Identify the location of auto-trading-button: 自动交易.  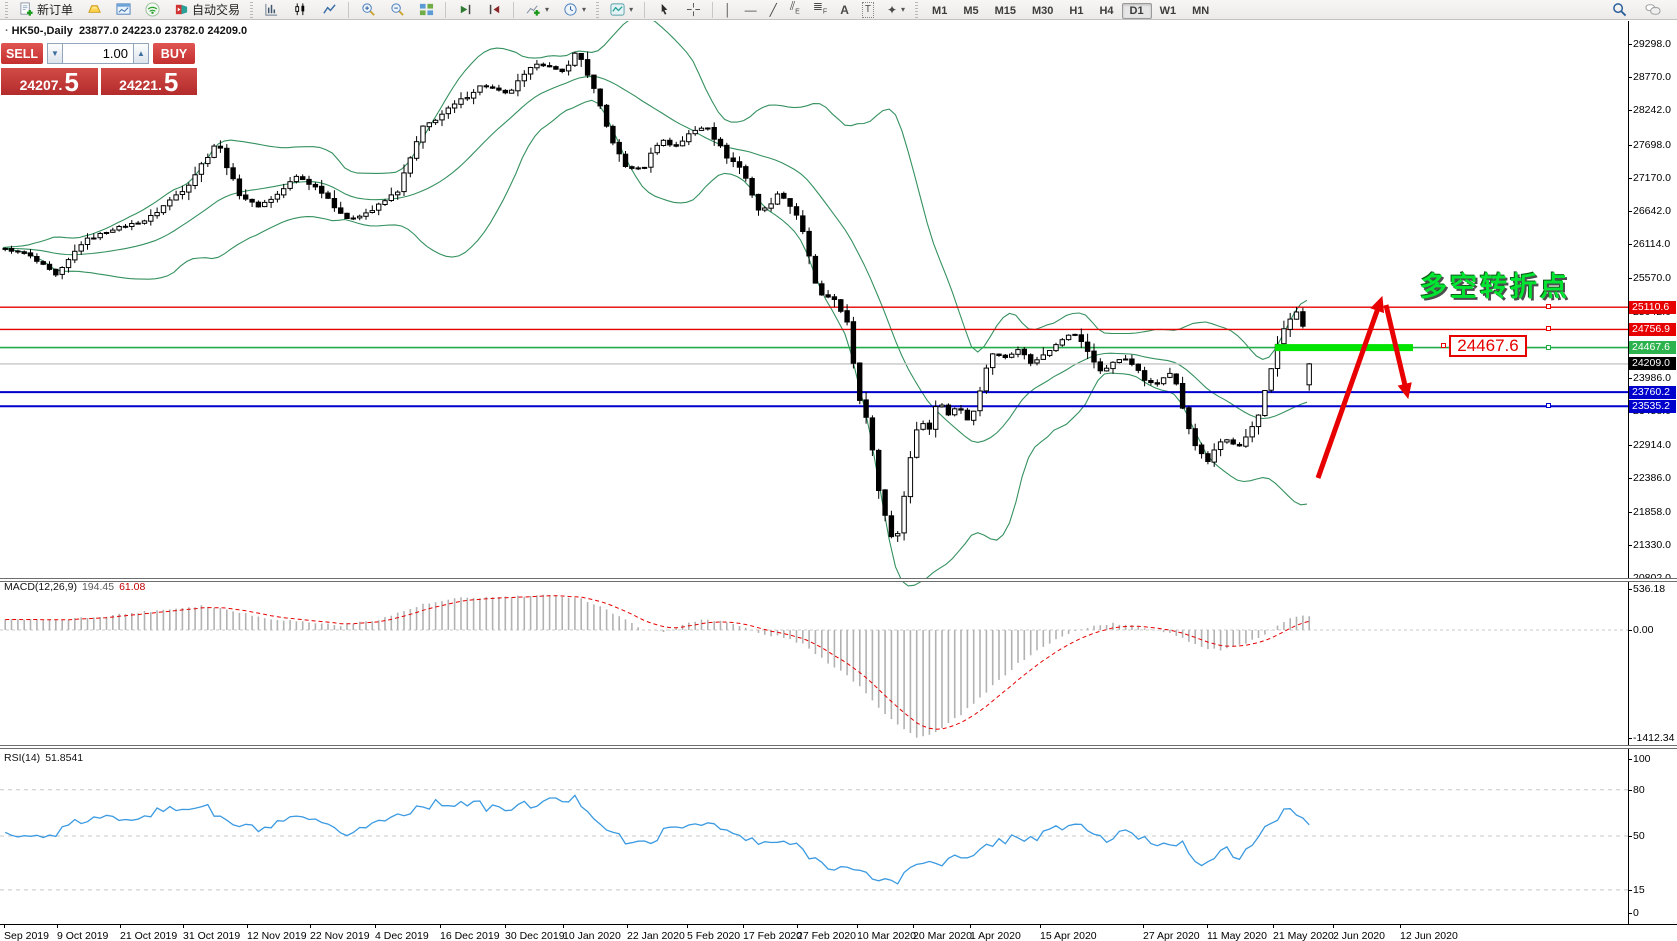
(206, 9).